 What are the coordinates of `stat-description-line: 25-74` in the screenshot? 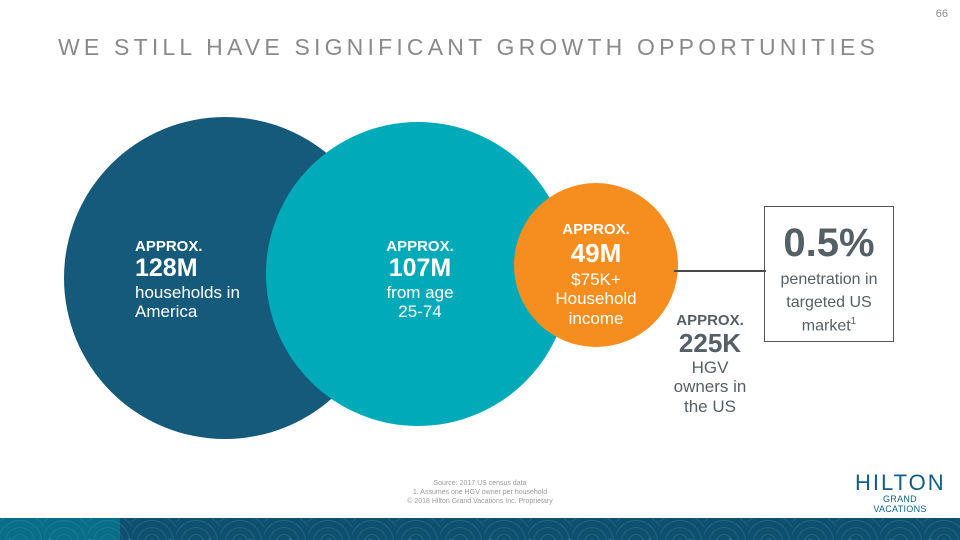 It's located at (420, 312).